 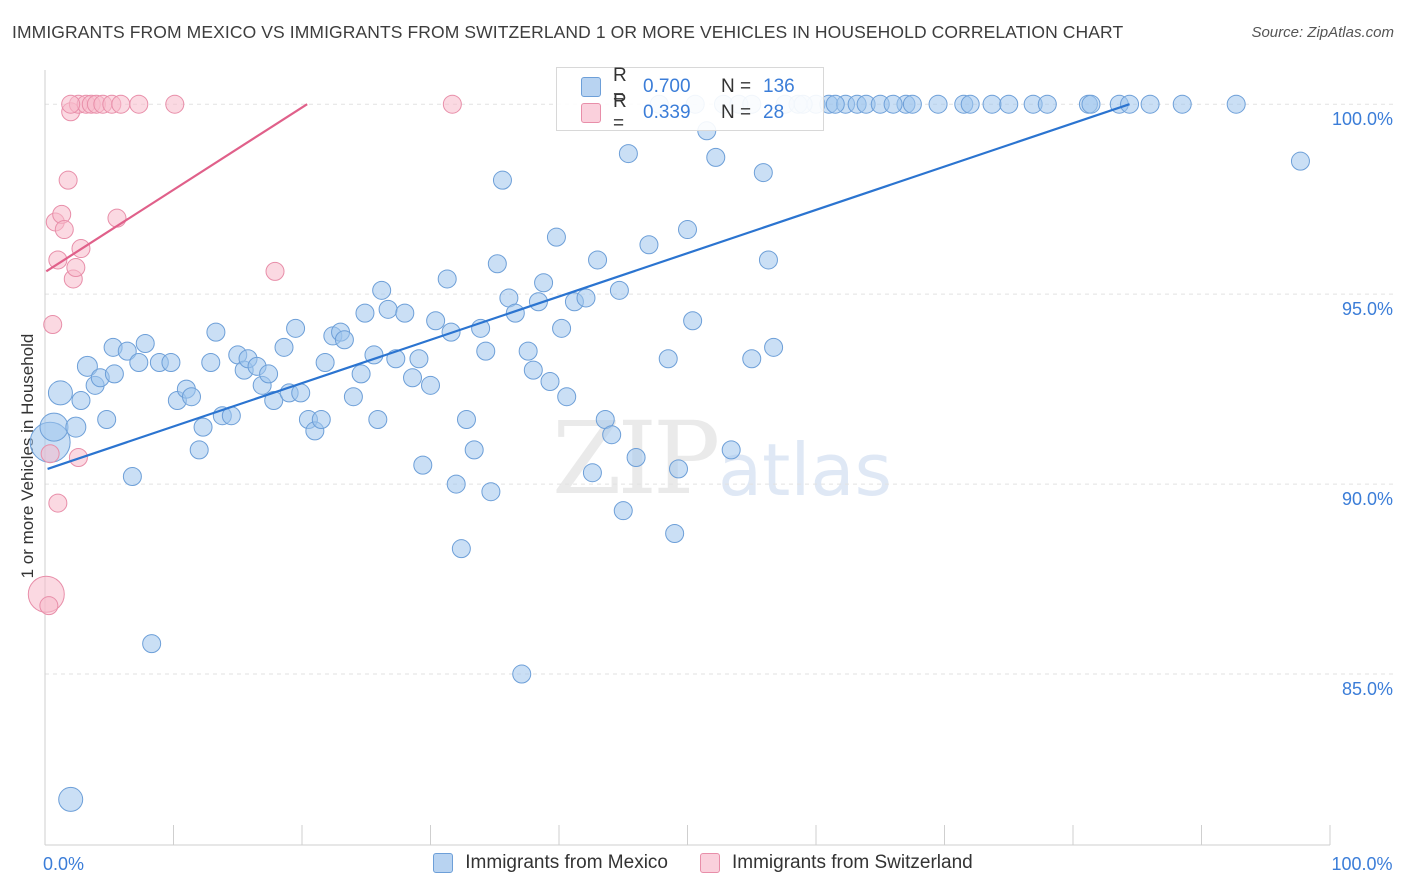 I want to click on y-tick-label: 95.0%, so click(x=1367, y=309).